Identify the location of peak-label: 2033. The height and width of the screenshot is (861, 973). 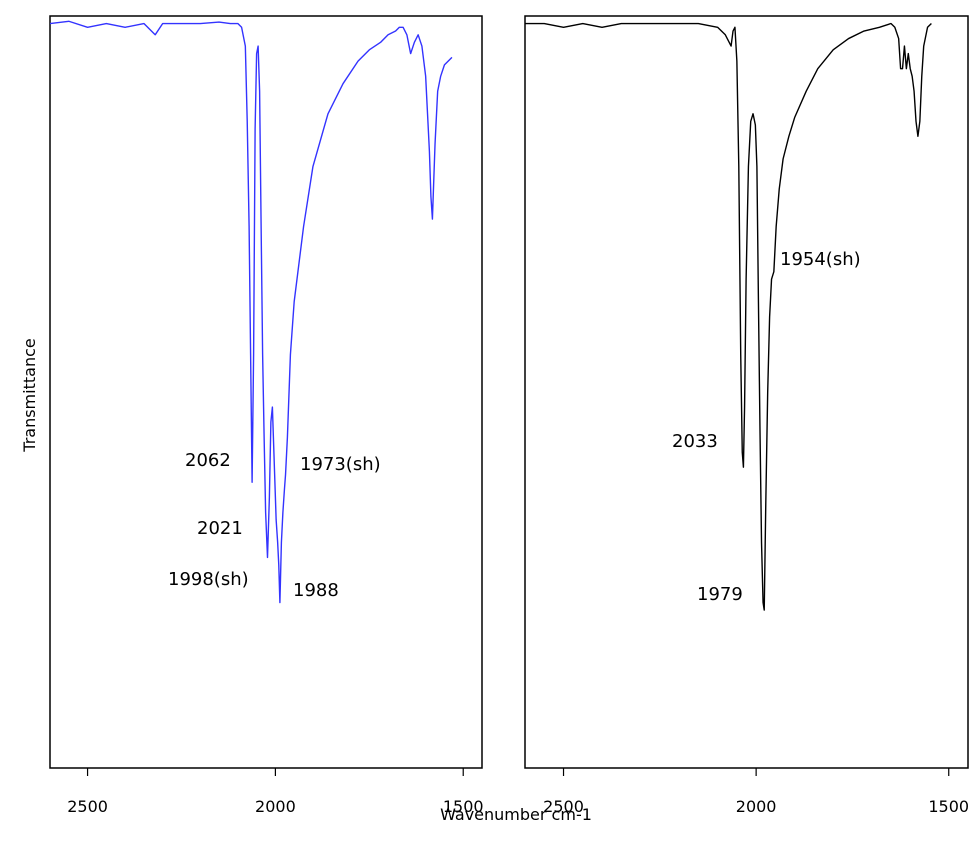
(695, 441).